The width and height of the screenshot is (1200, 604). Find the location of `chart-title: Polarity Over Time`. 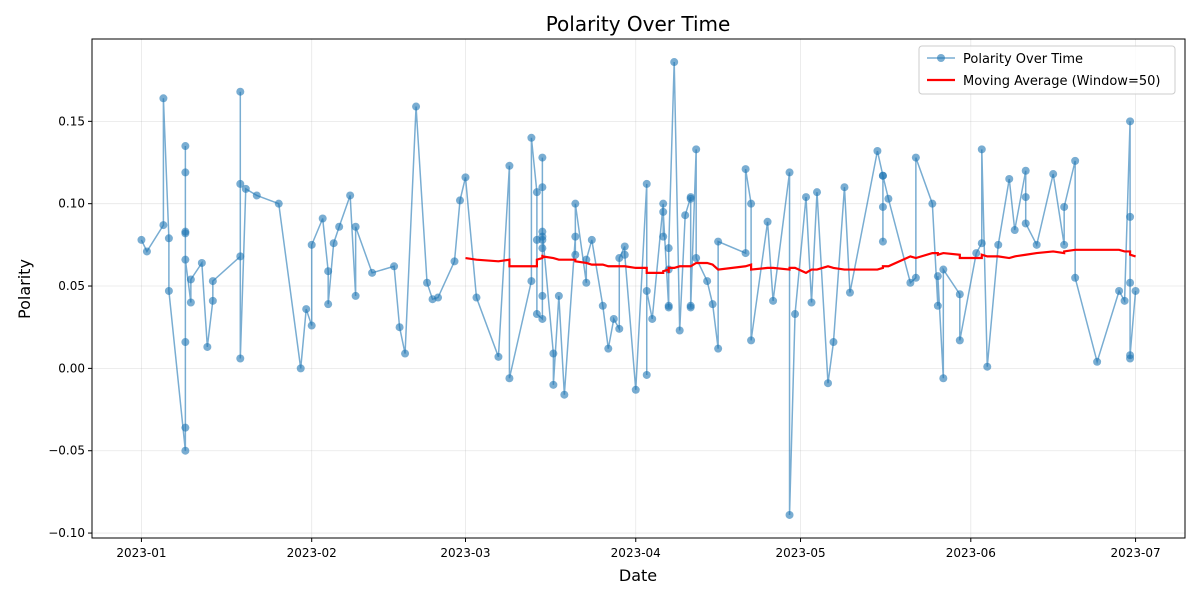

chart-title: Polarity Over Time is located at coordinates (638, 24).